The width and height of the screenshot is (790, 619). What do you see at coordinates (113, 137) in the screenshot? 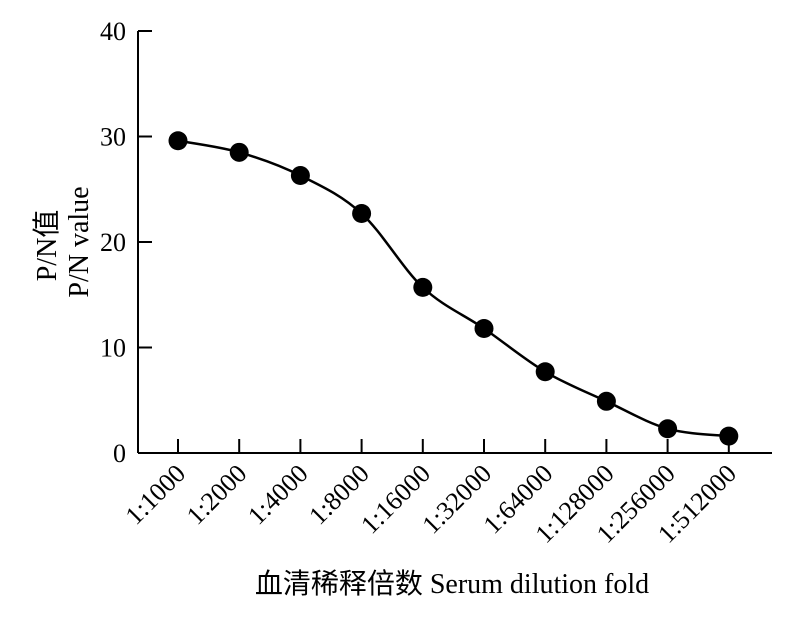
I see `y-tick-label: 30` at bounding box center [113, 137].